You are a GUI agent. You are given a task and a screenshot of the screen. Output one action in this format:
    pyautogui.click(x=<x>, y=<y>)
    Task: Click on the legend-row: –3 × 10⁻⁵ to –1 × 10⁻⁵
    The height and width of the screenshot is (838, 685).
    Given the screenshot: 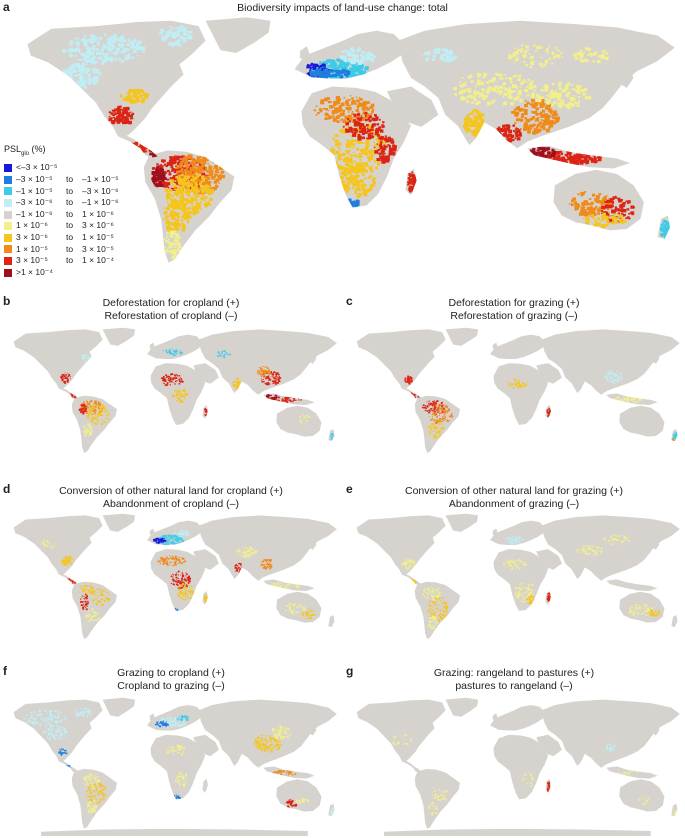 What is the action you would take?
    pyautogui.click(x=61, y=180)
    